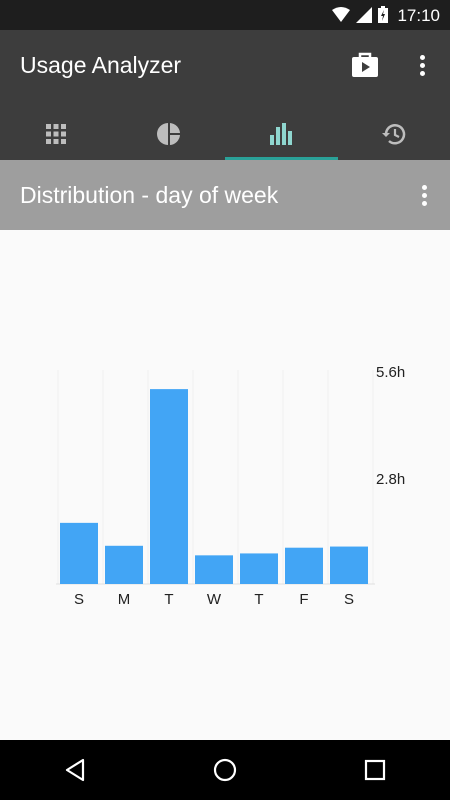 The image size is (450, 800). I want to click on history-icon, so click(393, 134).